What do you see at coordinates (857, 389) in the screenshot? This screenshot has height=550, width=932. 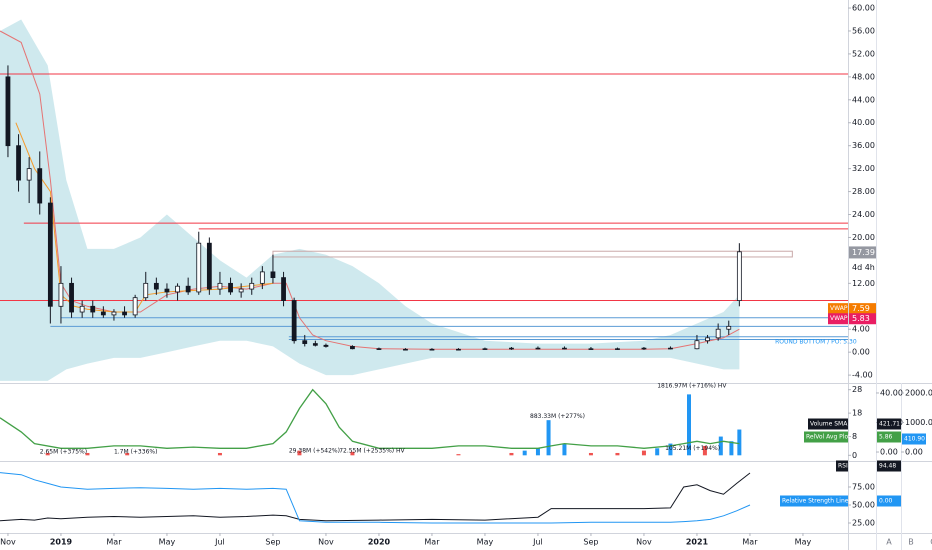 I see `y-tick-label: 28` at bounding box center [857, 389].